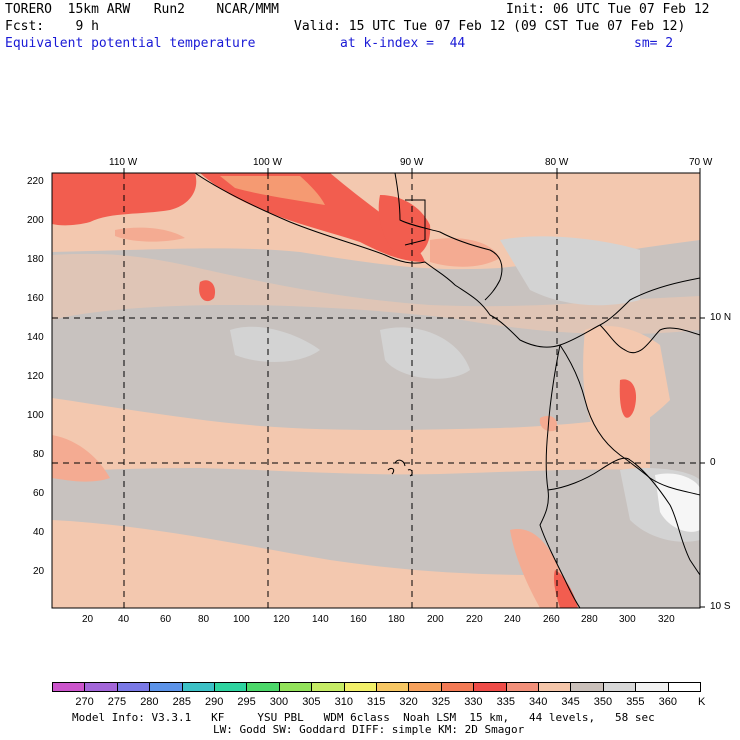  What do you see at coordinates (272, 190) in the screenshot?
I see `field-orange-mexico` at bounding box center [272, 190].